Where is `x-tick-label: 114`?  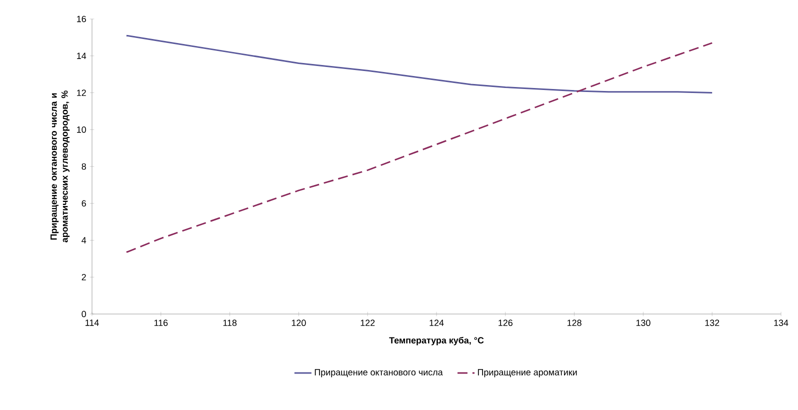
x-tick-label: 114 is located at coordinates (92, 323).